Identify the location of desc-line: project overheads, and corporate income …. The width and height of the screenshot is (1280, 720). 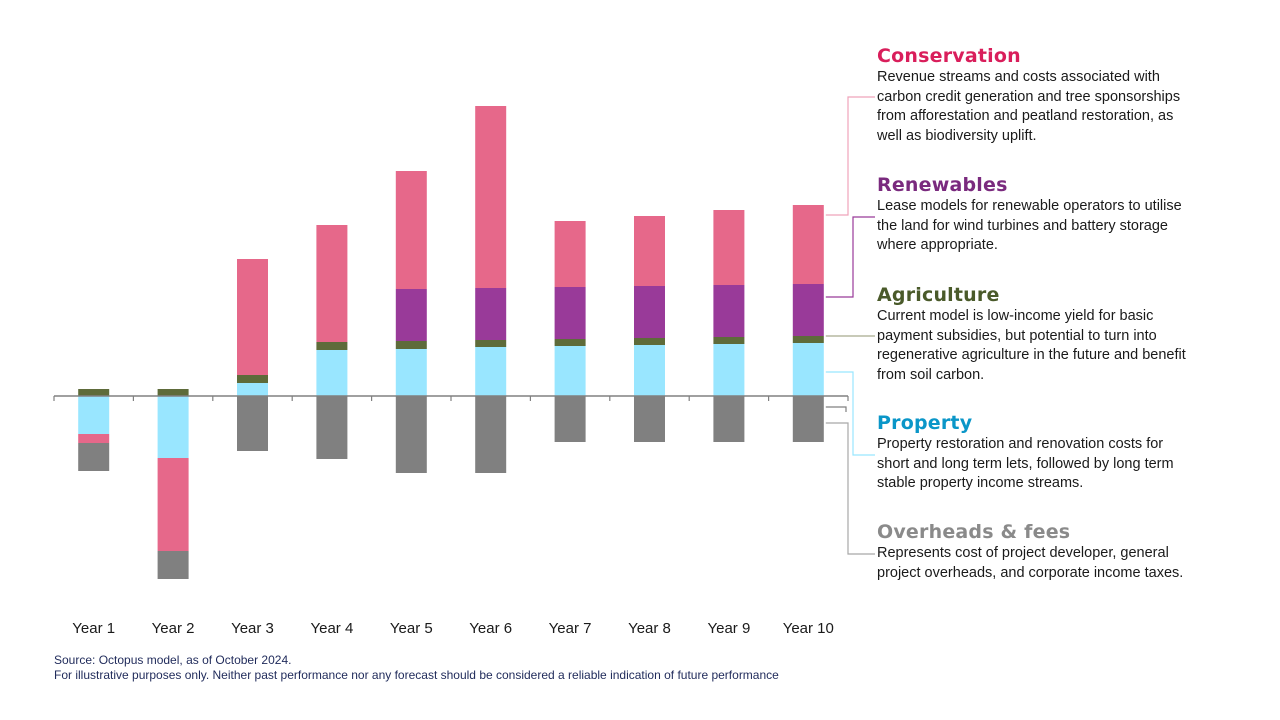
(1030, 572).